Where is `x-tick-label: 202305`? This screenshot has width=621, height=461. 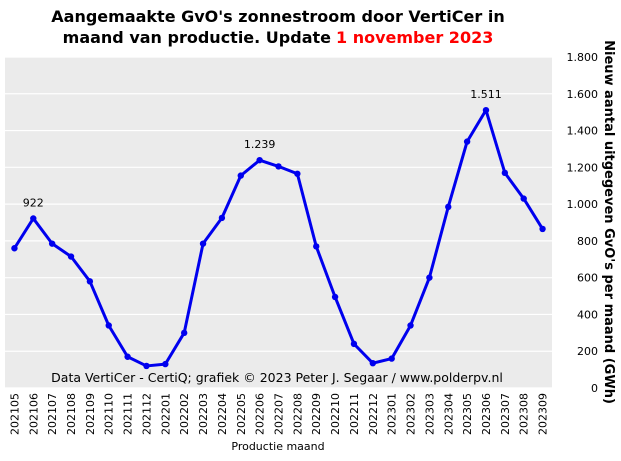
x-tick-label: 202305 is located at coordinates (467, 414).